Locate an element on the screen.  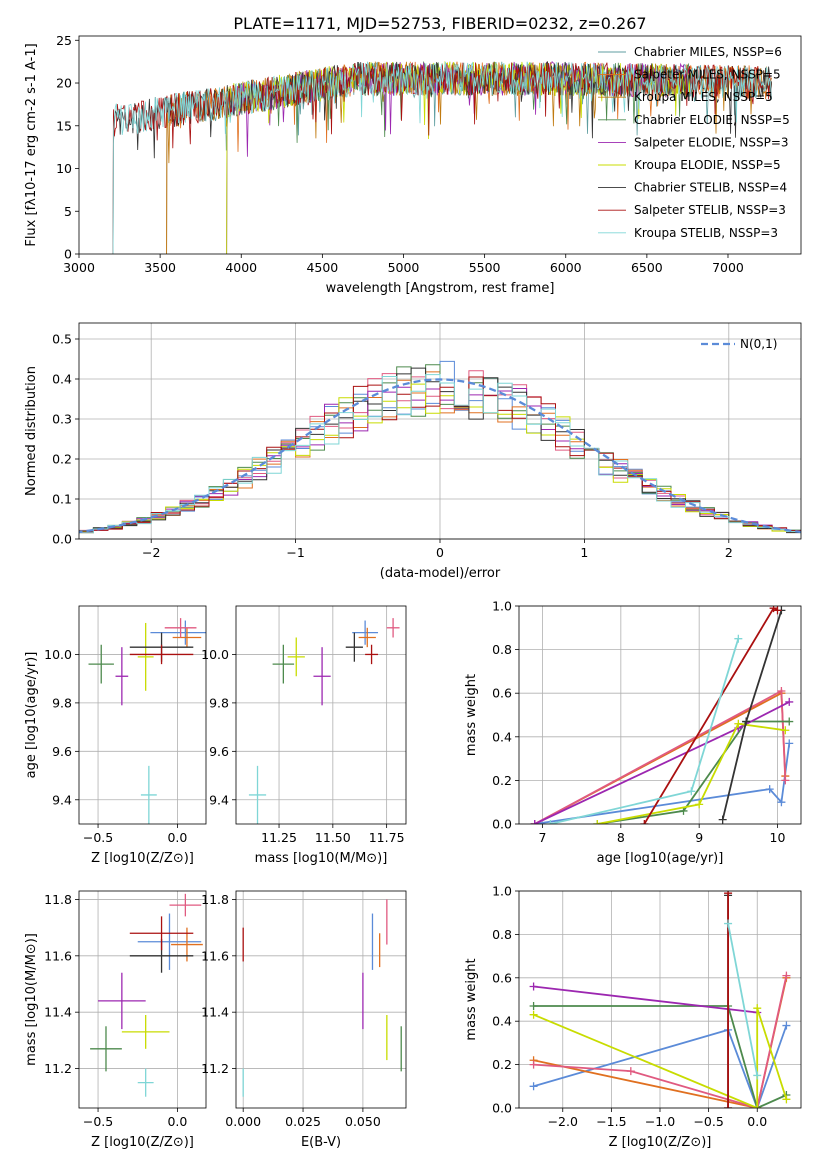
x-tick-label: 0.000 is located at coordinates (243, 1121).